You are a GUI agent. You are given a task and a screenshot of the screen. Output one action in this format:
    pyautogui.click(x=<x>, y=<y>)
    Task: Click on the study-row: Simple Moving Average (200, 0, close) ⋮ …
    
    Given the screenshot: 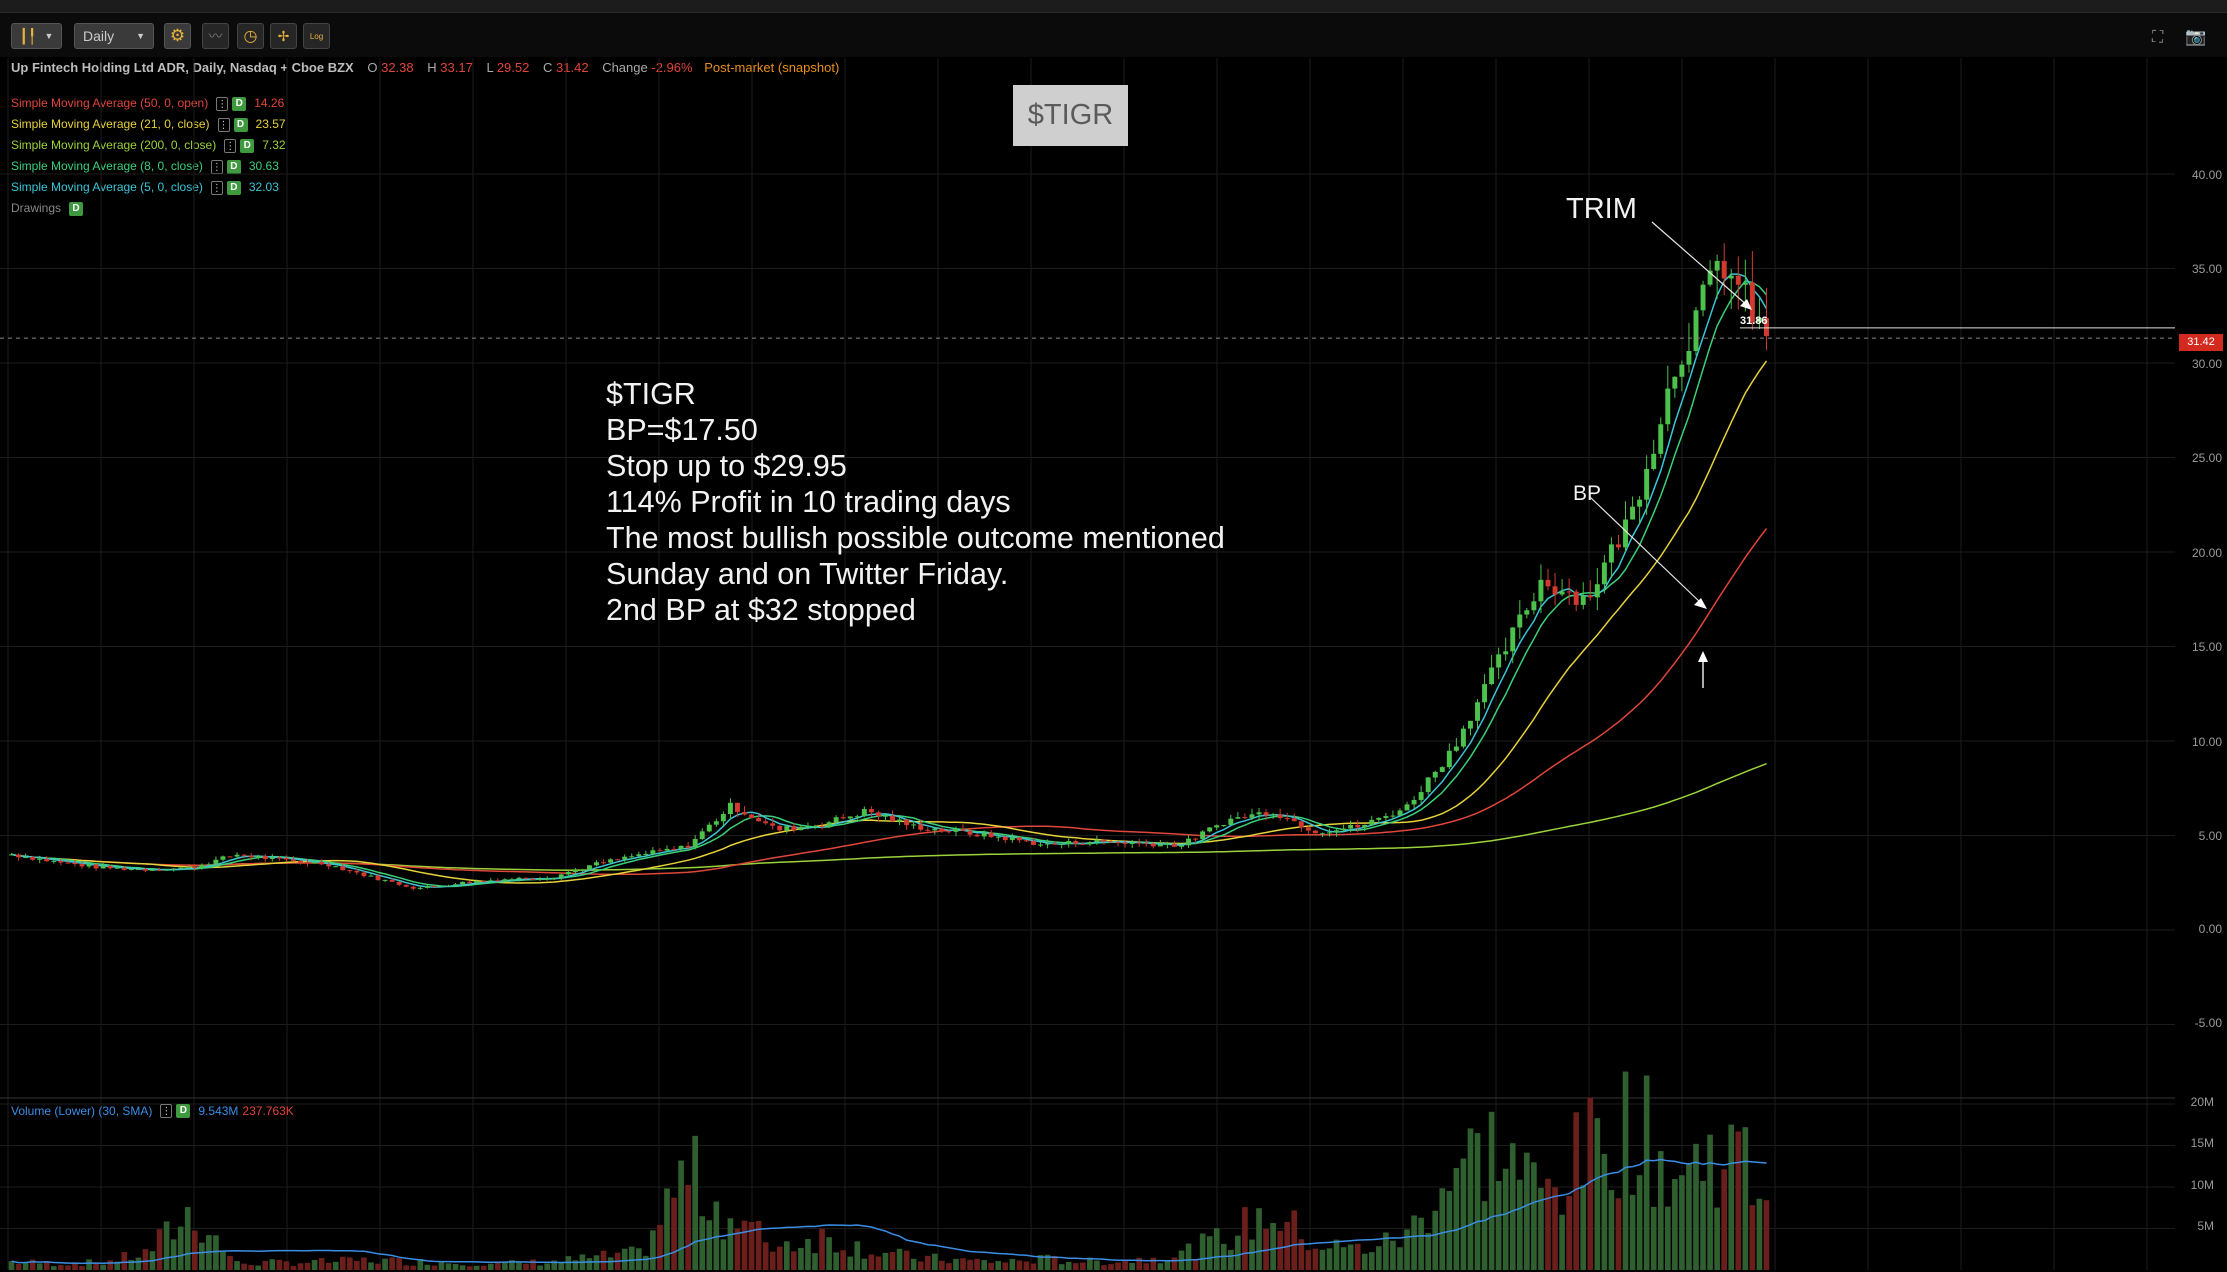 What is the action you would take?
    pyautogui.click(x=148, y=145)
    